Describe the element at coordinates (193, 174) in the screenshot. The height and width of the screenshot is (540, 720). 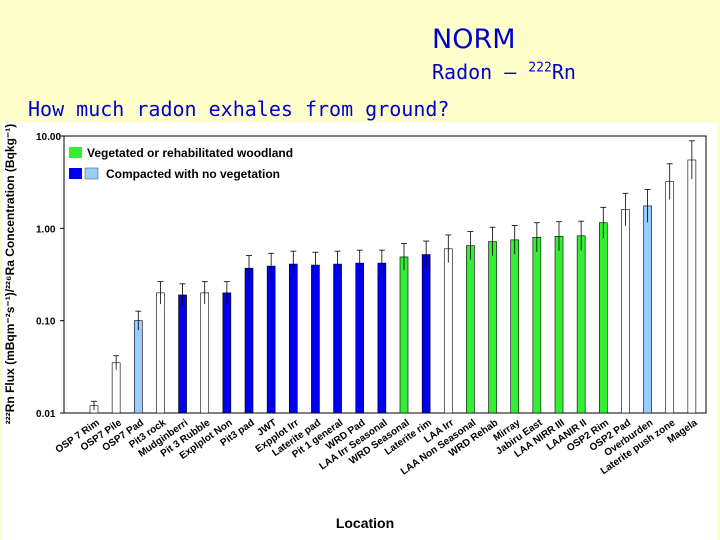
I see `legend-label-compacted: Compacted with no vegetation` at that location.